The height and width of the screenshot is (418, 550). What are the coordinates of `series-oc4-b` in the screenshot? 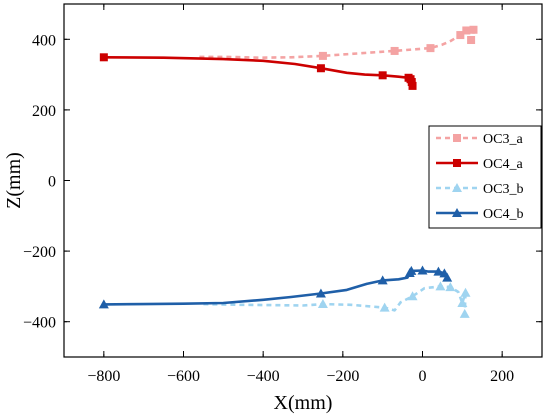 It's located at (275, 287).